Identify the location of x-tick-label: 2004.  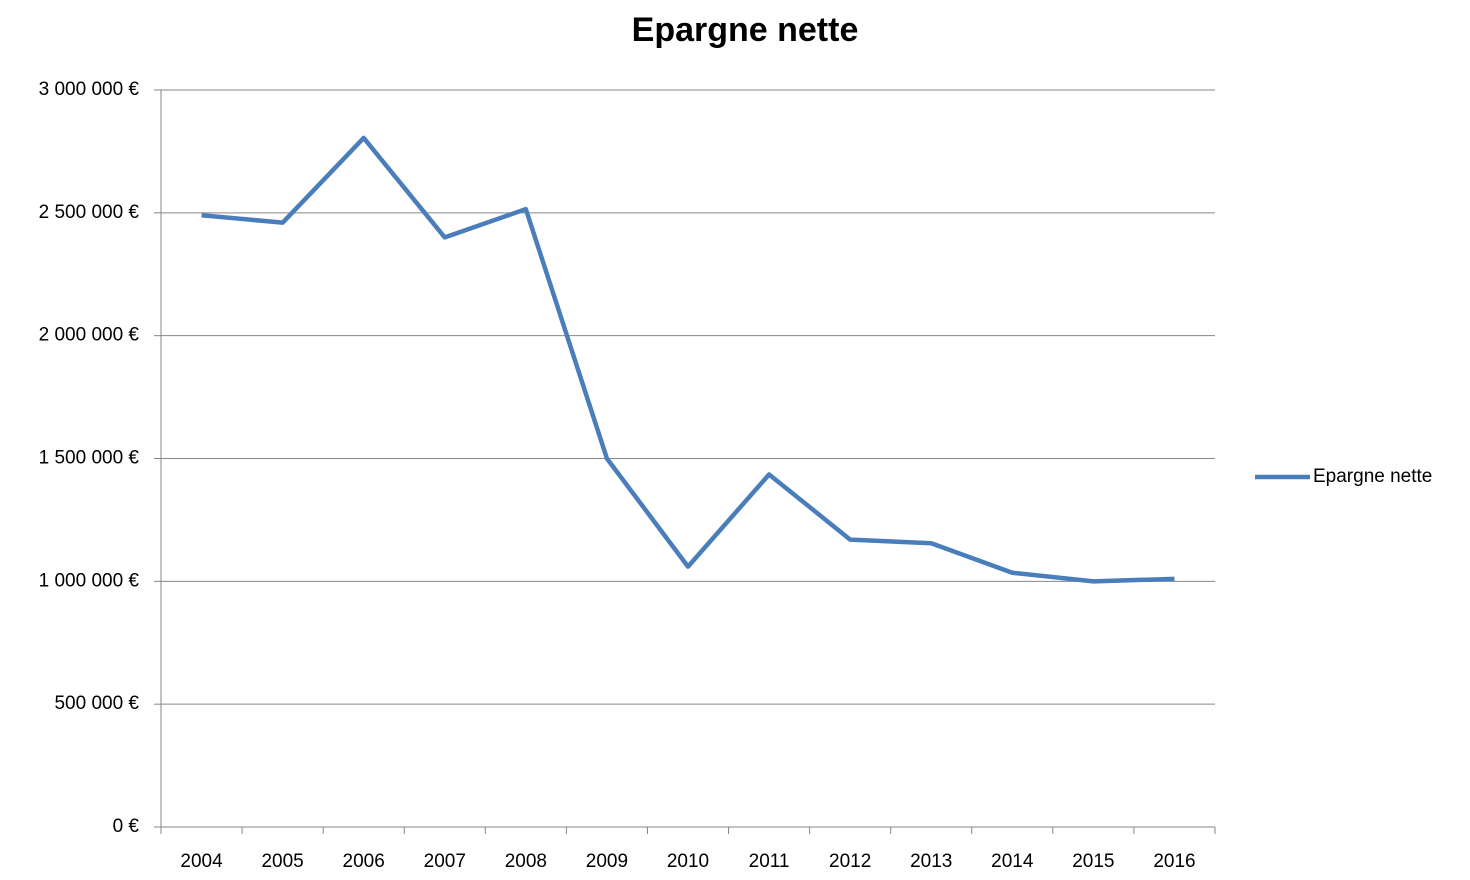
(201, 861).